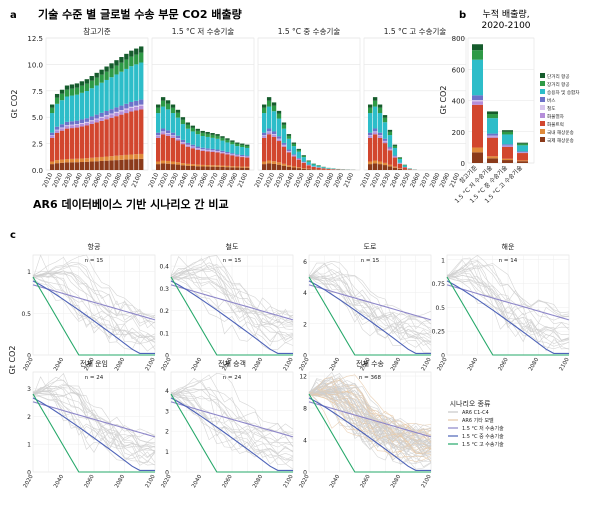 The image size is (598, 511). What do you see at coordinates (29, 445) in the screenshot?
I see `panel-c-ytick-label: 1` at bounding box center [29, 445].